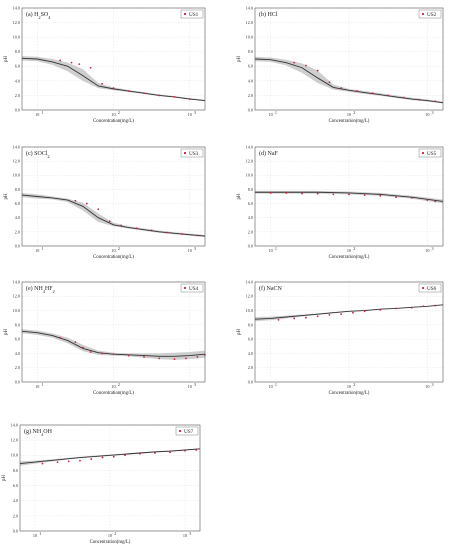 This screenshot has width=457, height=550. I want to click on panel-label: (a) H2SO4, so click(38, 15).